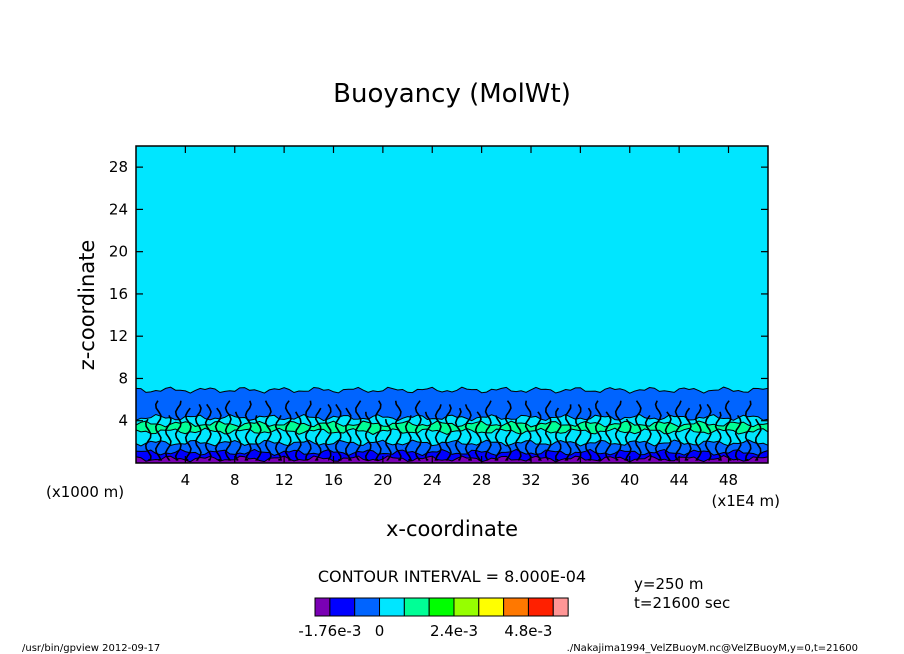 The image size is (904, 654). Describe the element at coordinates (580, 480) in the screenshot. I see `x-tick-label: 36` at that location.